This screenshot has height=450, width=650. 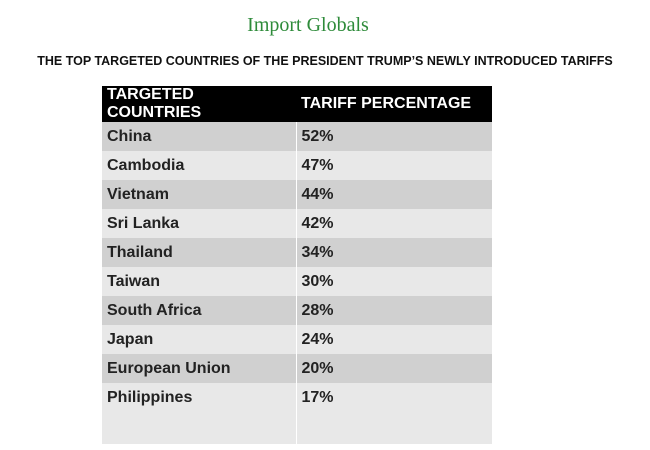 What do you see at coordinates (199, 194) in the screenshot?
I see `country-cell: Vietnam` at bounding box center [199, 194].